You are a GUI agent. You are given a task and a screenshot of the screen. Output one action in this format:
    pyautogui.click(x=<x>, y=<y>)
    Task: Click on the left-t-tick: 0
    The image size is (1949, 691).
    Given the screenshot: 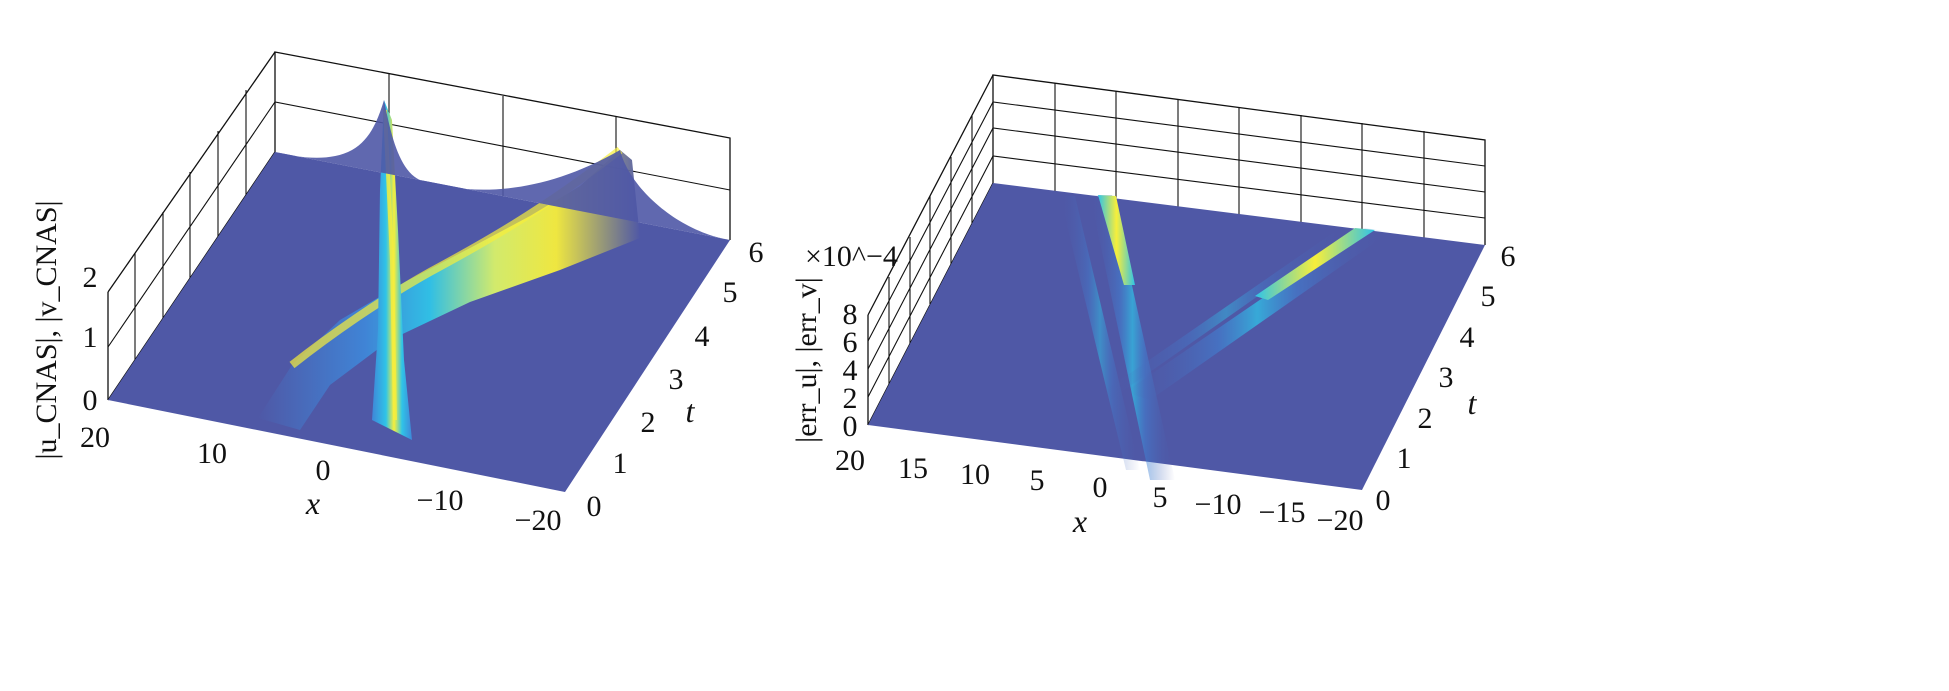 What is the action you would take?
    pyautogui.click(x=594, y=506)
    